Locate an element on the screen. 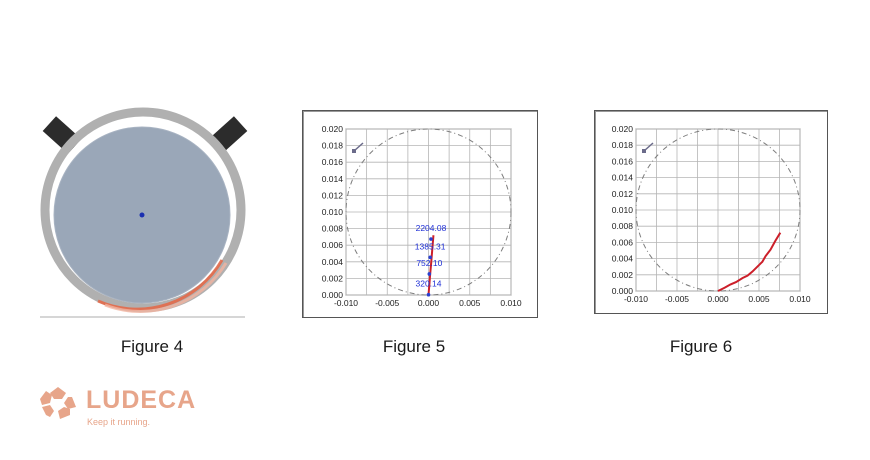 The width and height of the screenshot is (870, 460). fig5-y-tick-label: 0.018 is located at coordinates (333, 146).